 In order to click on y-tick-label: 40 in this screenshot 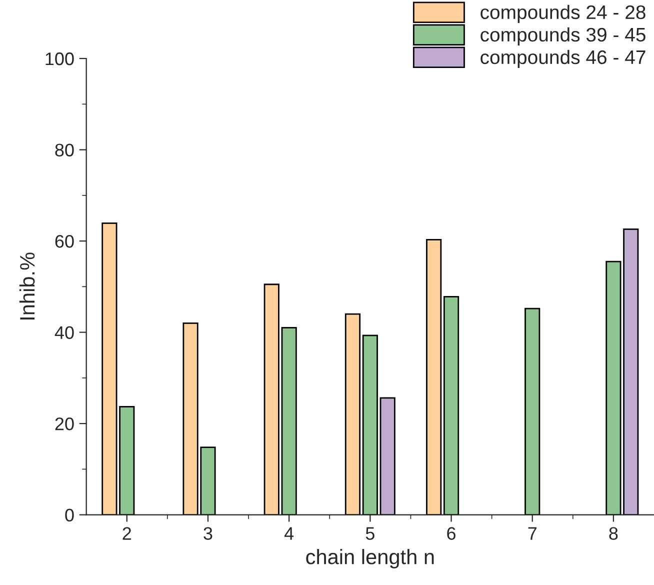, I will do `click(64, 332)`.